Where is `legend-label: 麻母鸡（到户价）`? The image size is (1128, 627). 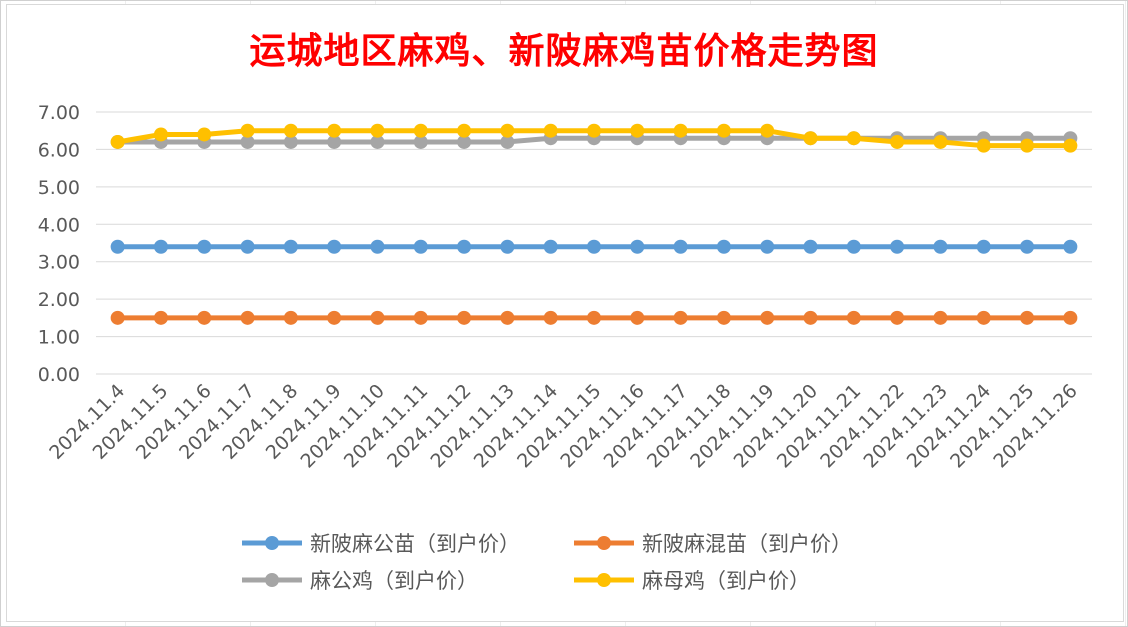
legend-label: 麻母鸡（到户价） is located at coordinates (726, 581).